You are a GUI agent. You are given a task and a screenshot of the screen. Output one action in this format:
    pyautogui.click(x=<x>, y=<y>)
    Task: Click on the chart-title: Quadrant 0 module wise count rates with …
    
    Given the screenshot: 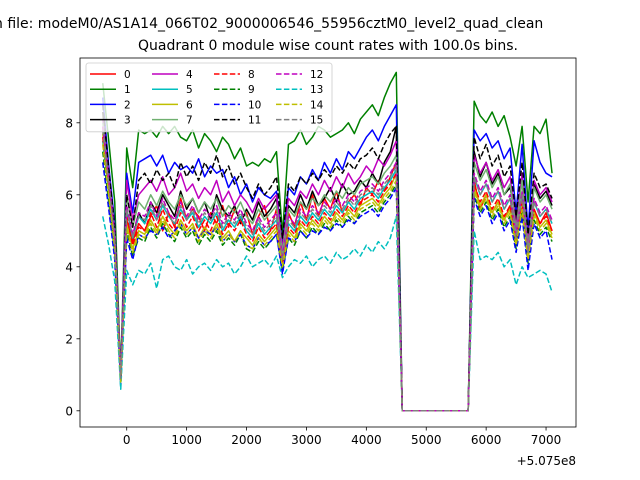 What is the action you would take?
    pyautogui.click(x=328, y=46)
    